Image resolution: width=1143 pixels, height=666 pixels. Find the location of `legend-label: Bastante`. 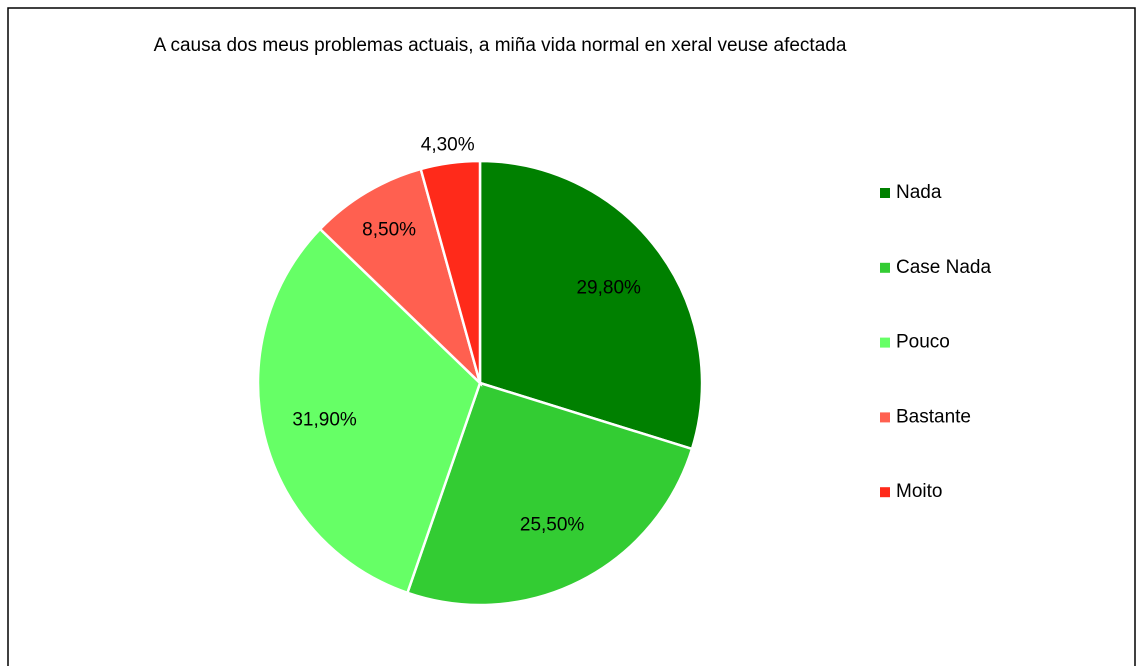

legend-label: Bastante is located at coordinates (933, 416).